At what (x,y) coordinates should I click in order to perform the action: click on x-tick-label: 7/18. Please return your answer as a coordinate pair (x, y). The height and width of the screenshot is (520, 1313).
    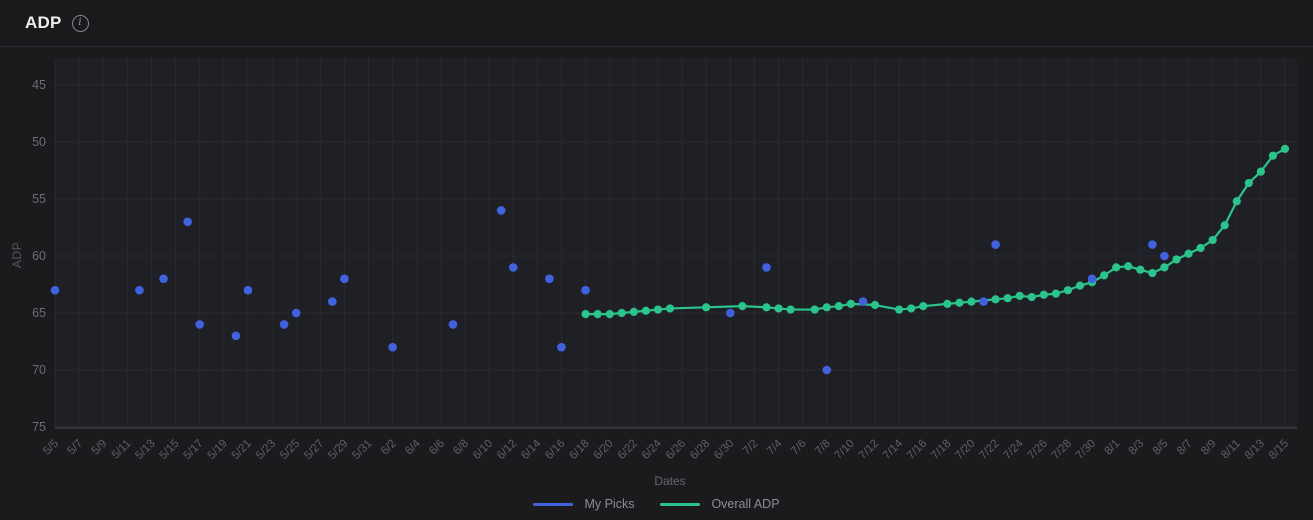
    Looking at the image, I should click on (941, 450).